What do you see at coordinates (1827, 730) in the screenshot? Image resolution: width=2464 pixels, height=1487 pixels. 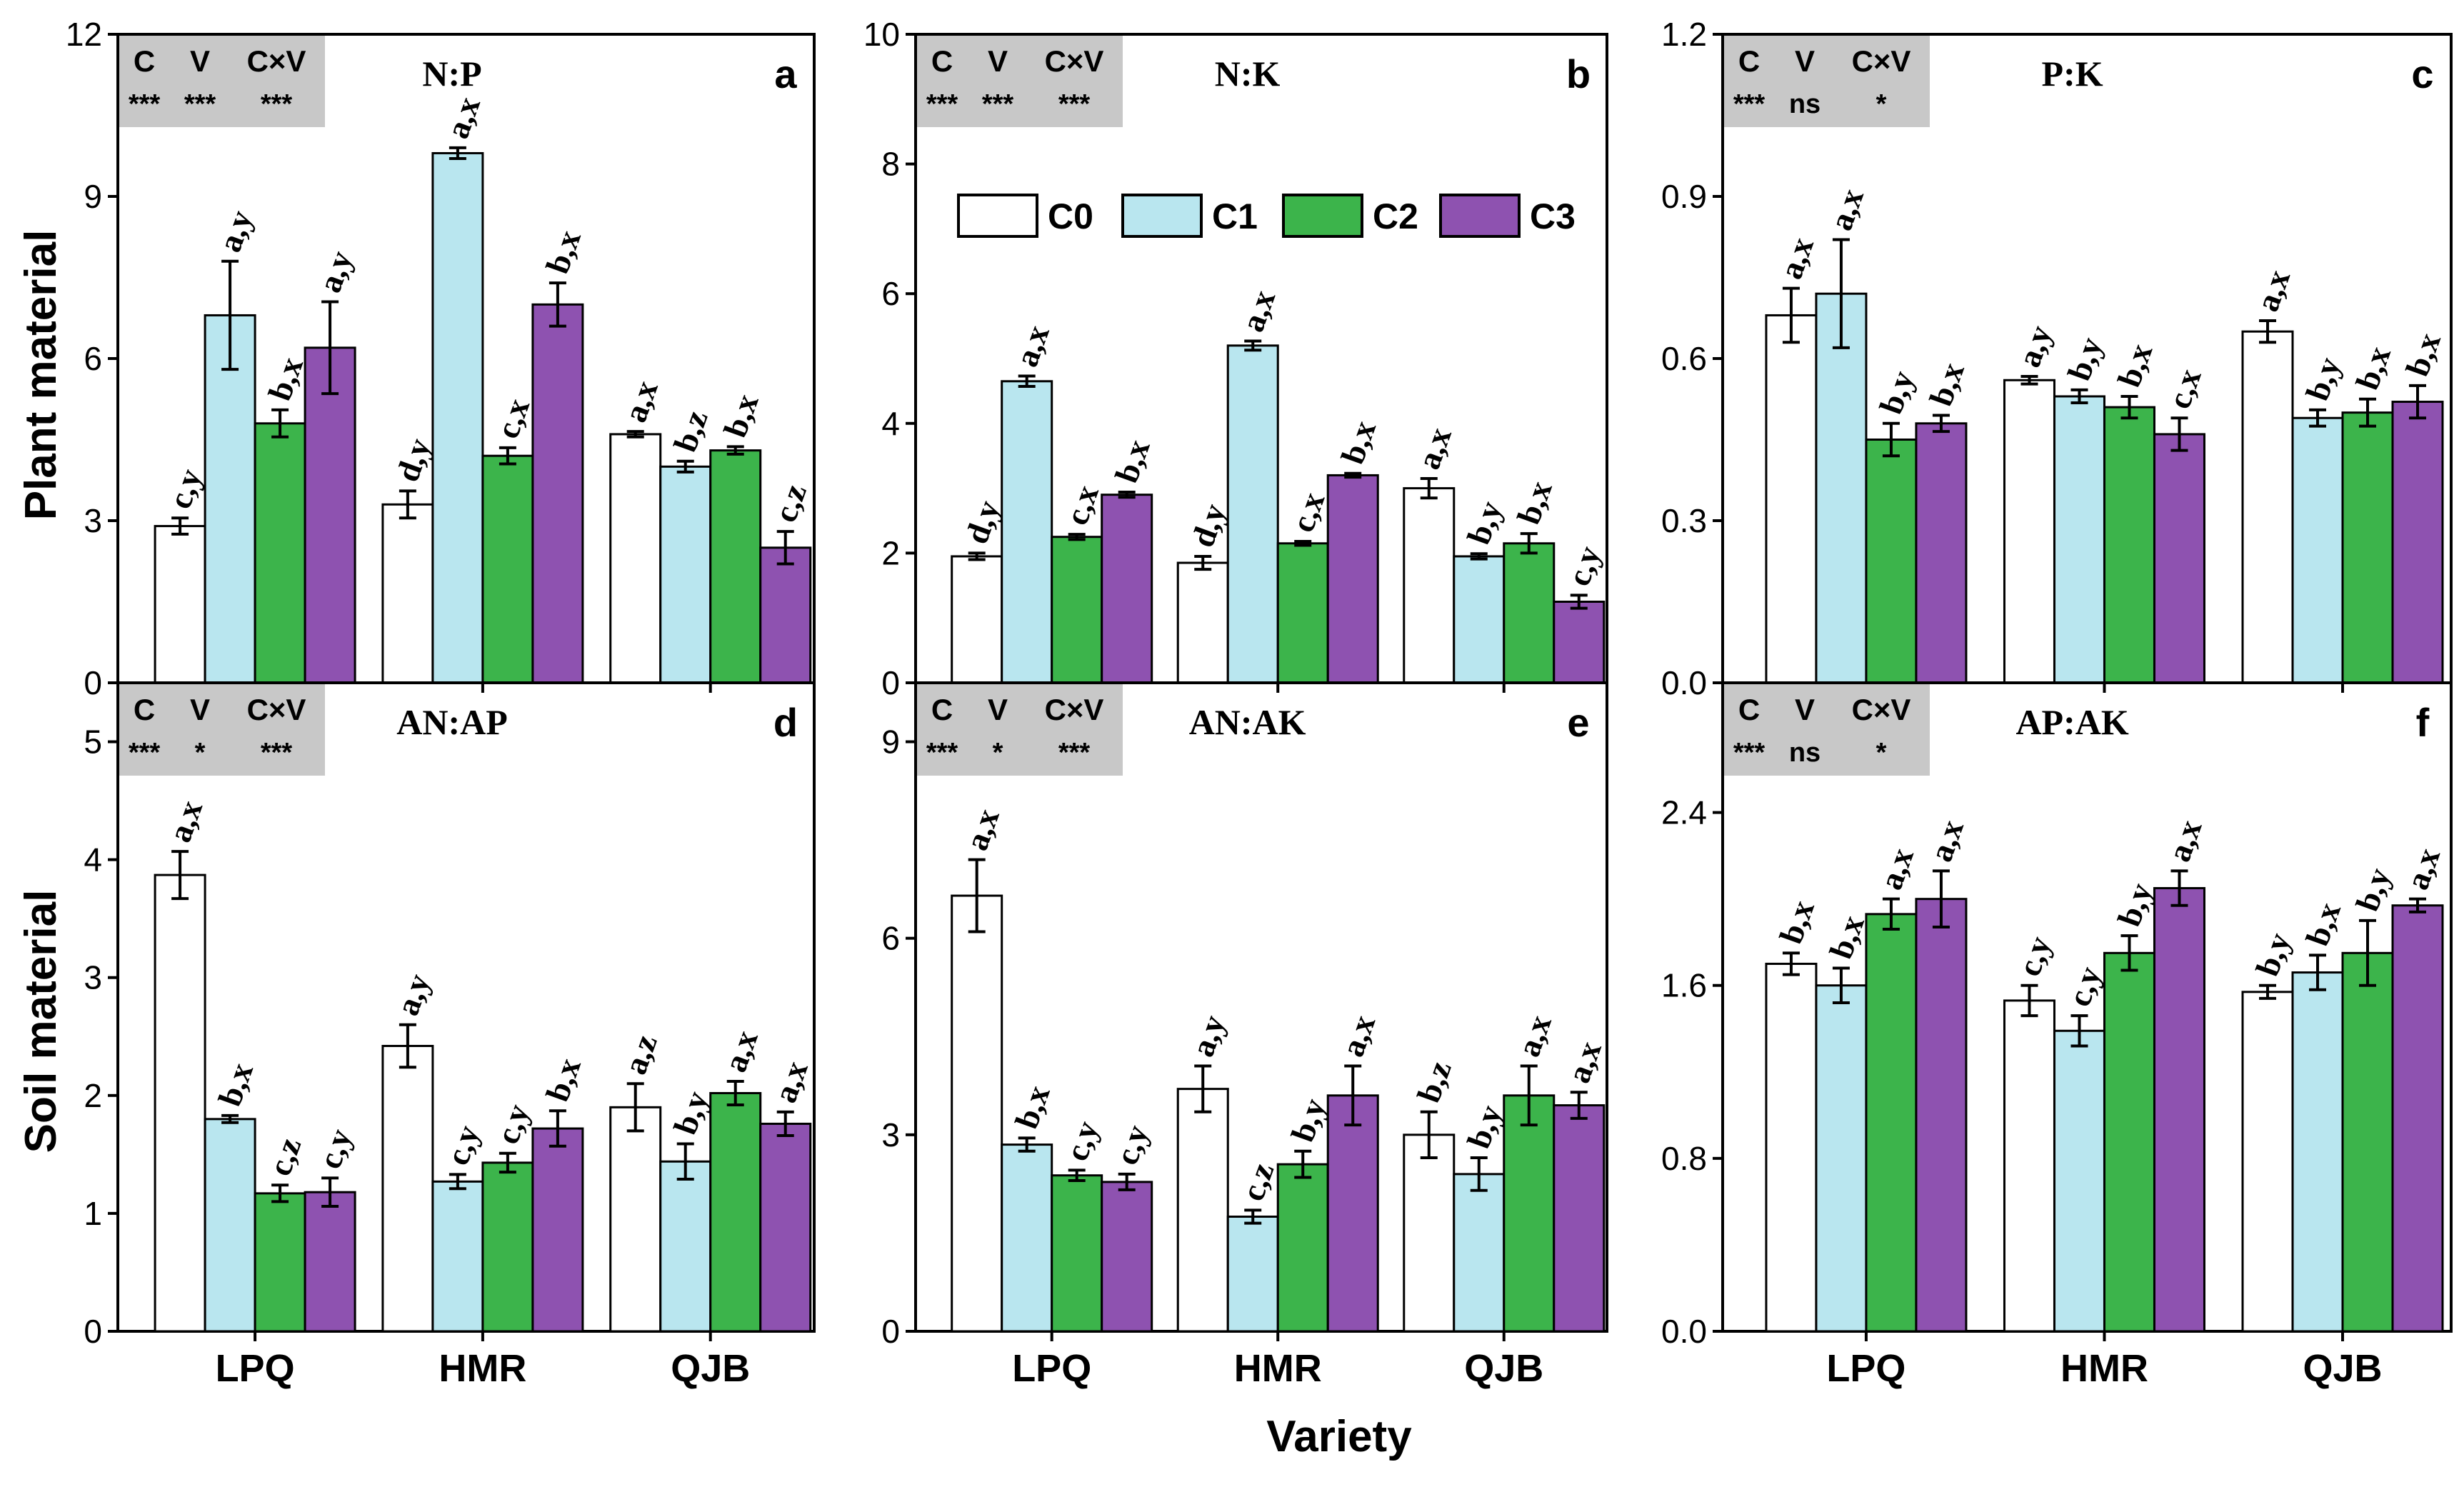 I see `stats-box: C *** Vns C×V *` at bounding box center [1827, 730].